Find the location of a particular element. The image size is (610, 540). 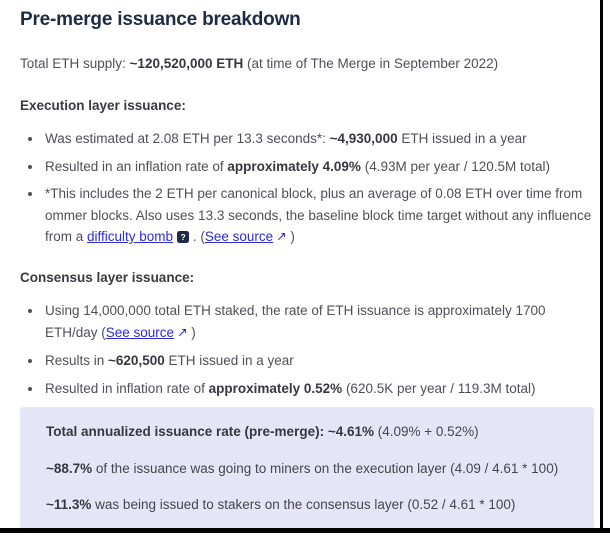

bullet-text: Resulted in inflation rate of is located at coordinates (127, 388).